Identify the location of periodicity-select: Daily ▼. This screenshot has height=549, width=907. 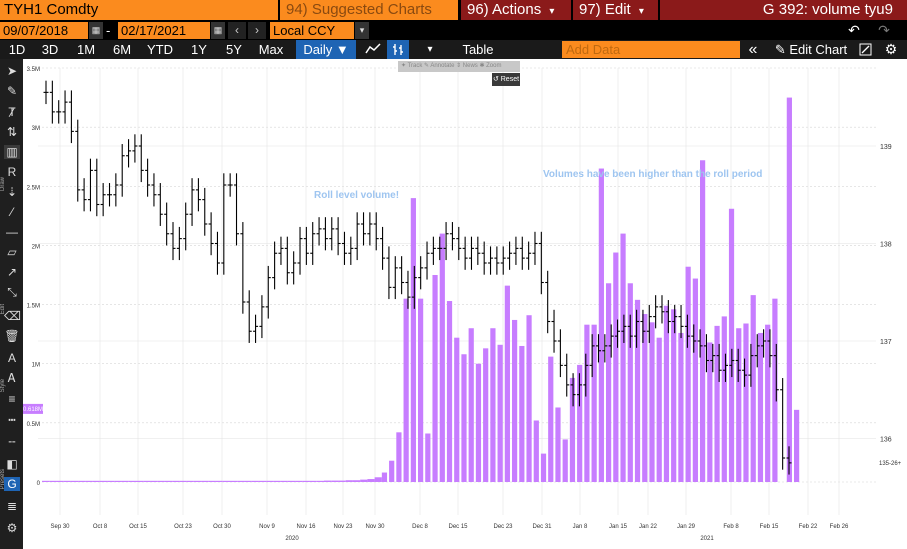
(326, 49).